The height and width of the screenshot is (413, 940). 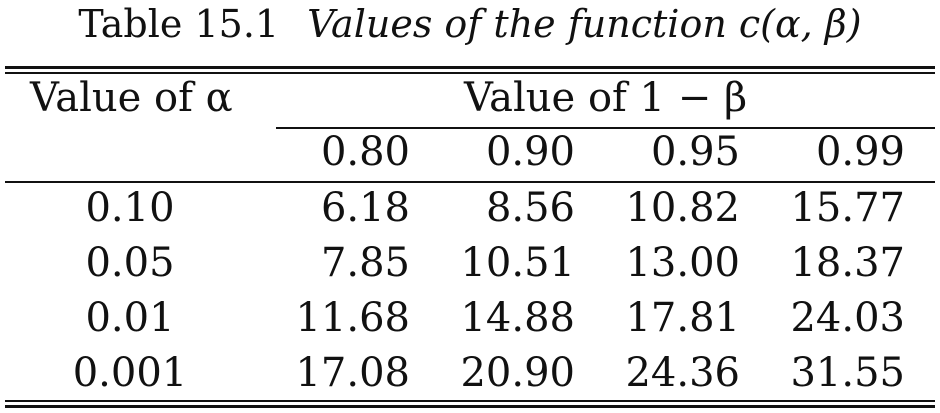 What do you see at coordinates (470, 67) in the screenshot?
I see `top-rule-thick` at bounding box center [470, 67].